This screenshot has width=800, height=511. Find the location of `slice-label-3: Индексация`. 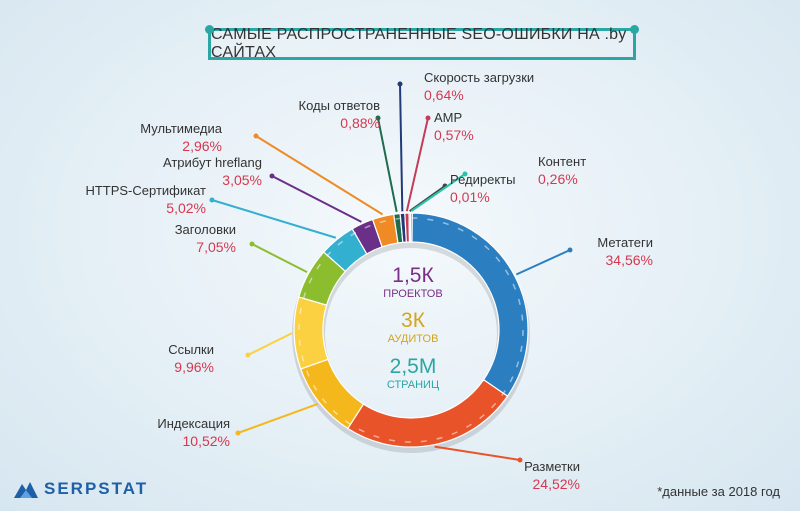

slice-label-3: Индексация is located at coordinates (193, 423).